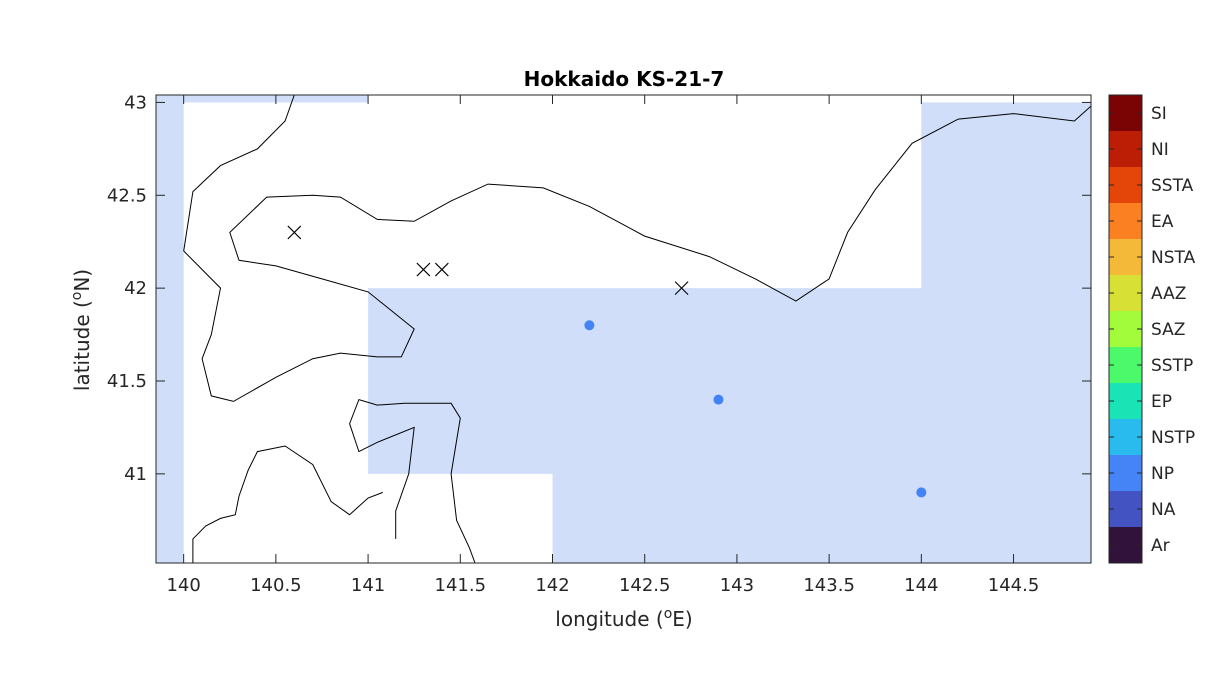  I want to click on colorbar-label: NSTP, so click(1173, 438).